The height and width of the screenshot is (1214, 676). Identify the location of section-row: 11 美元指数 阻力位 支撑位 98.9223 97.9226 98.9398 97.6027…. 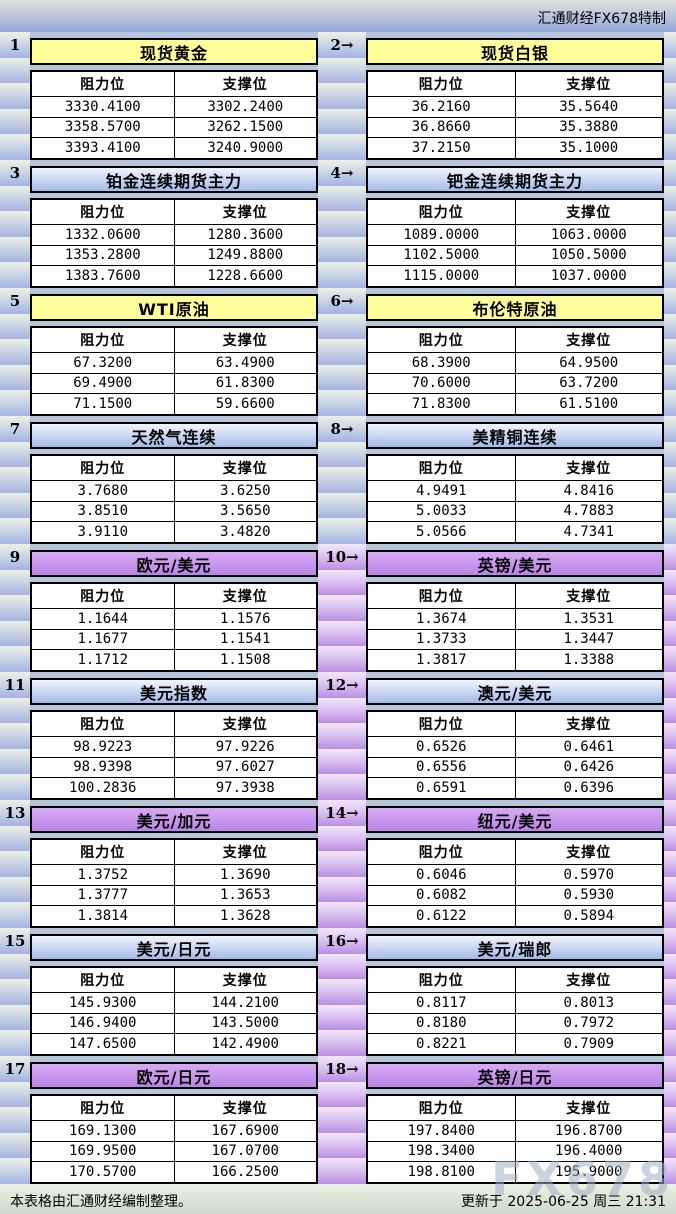
(338, 736).